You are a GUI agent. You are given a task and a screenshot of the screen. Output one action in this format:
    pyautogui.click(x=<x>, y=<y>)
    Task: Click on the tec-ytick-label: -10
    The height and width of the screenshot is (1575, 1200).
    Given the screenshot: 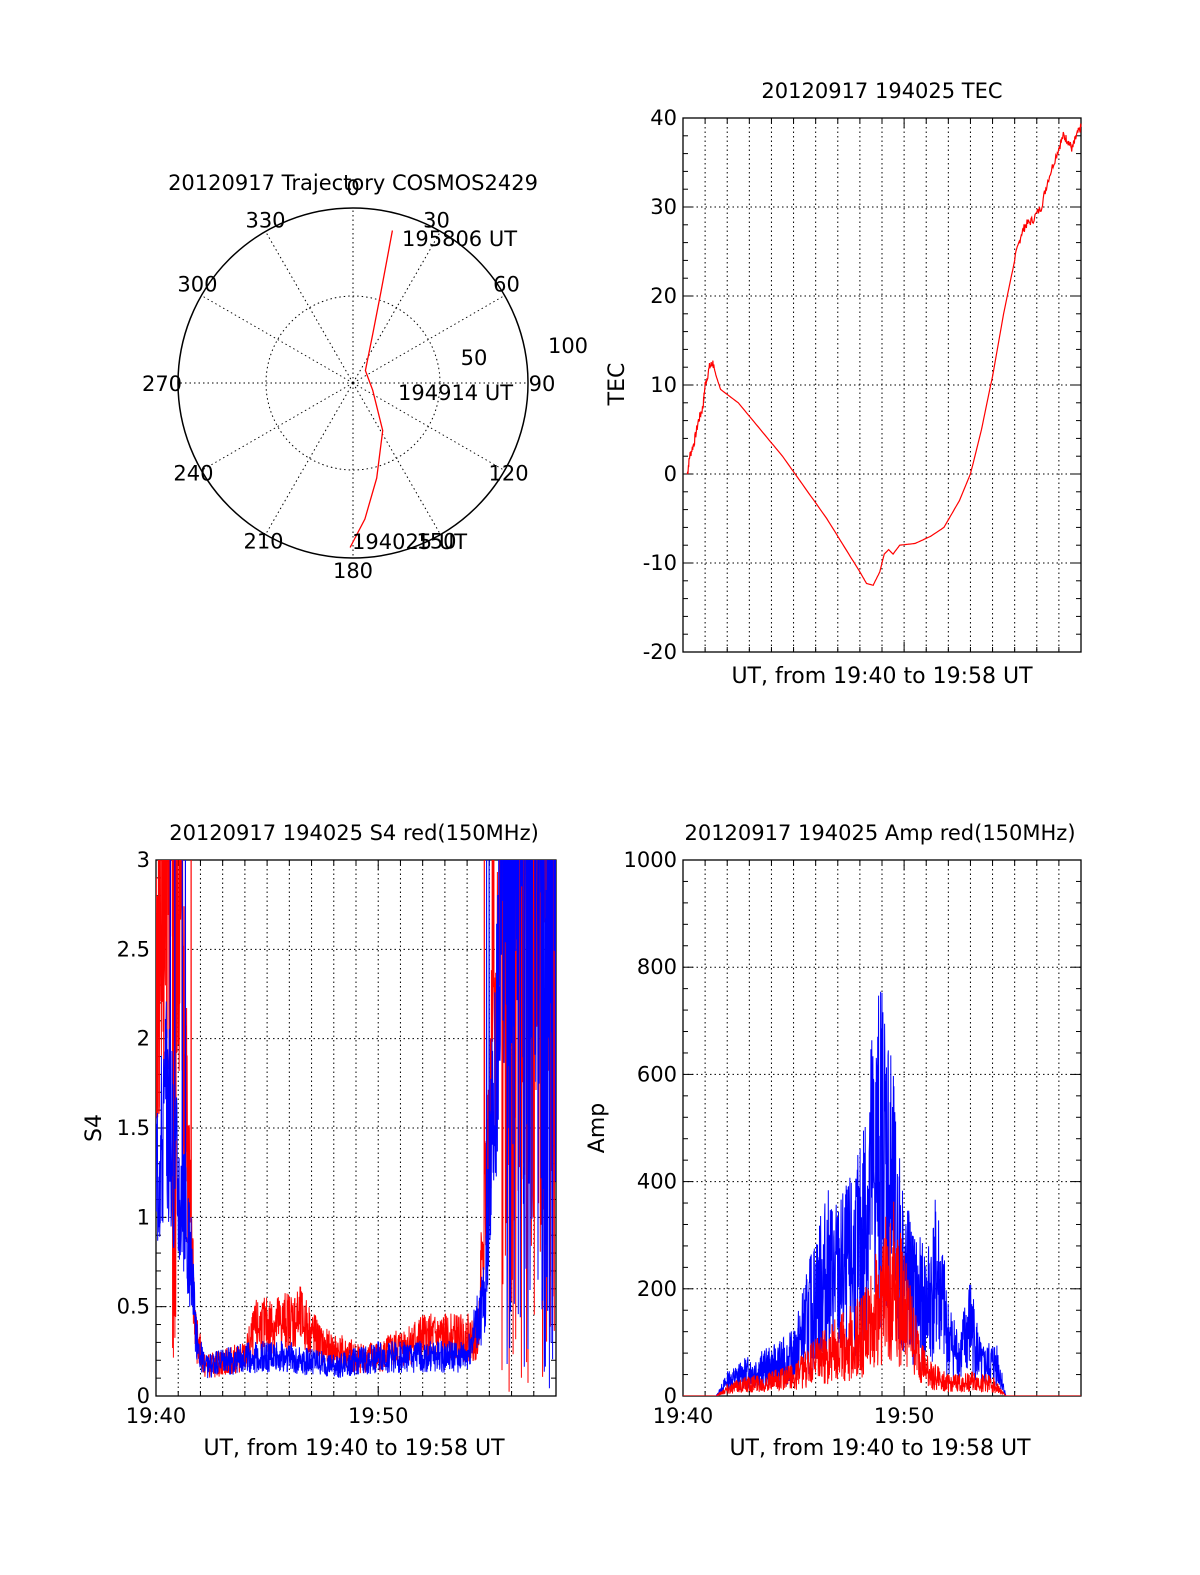 What is the action you would take?
    pyautogui.click(x=660, y=563)
    